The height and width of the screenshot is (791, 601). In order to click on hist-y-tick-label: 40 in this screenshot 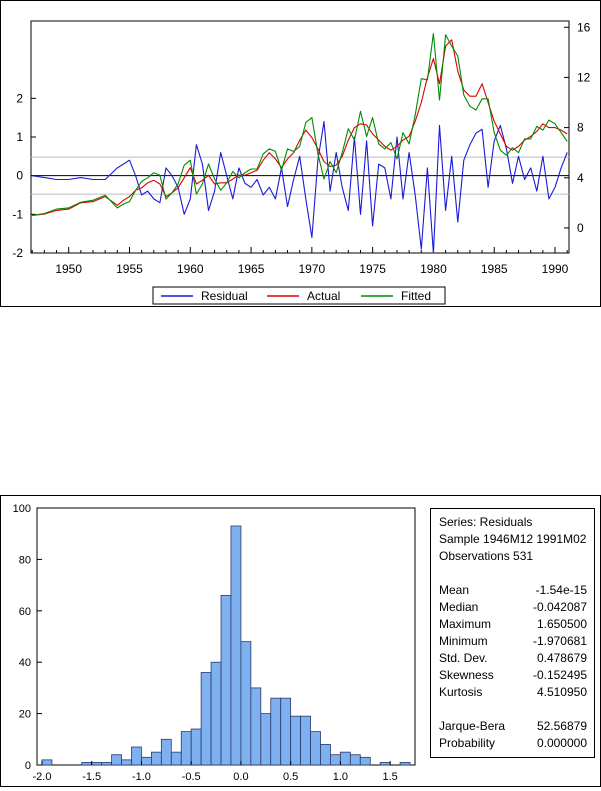, I will do `click(25, 663)`.